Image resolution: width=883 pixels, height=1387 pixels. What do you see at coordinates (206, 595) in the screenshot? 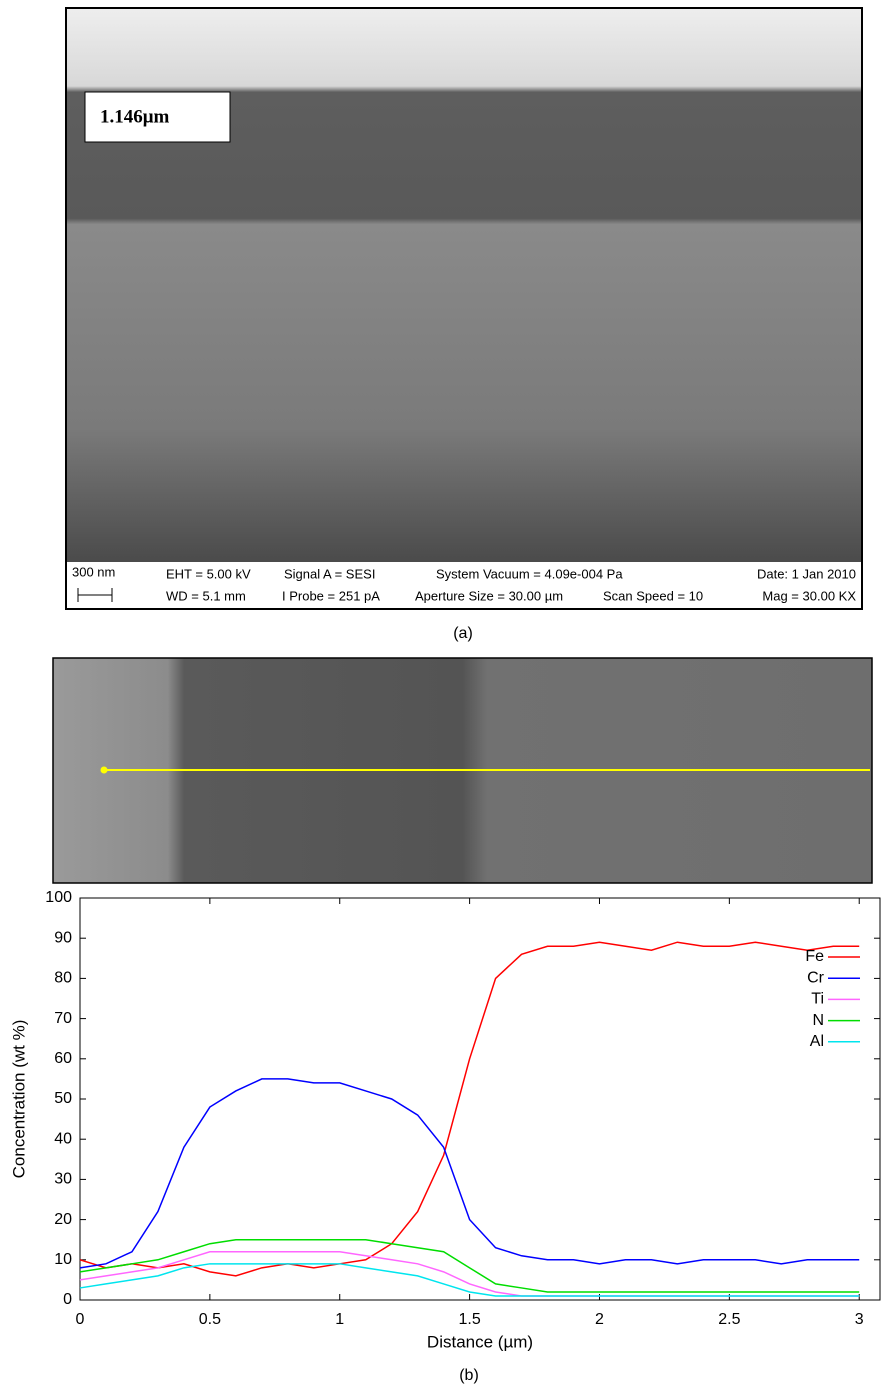
I see `info: WD = 5.1 mm` at bounding box center [206, 595].